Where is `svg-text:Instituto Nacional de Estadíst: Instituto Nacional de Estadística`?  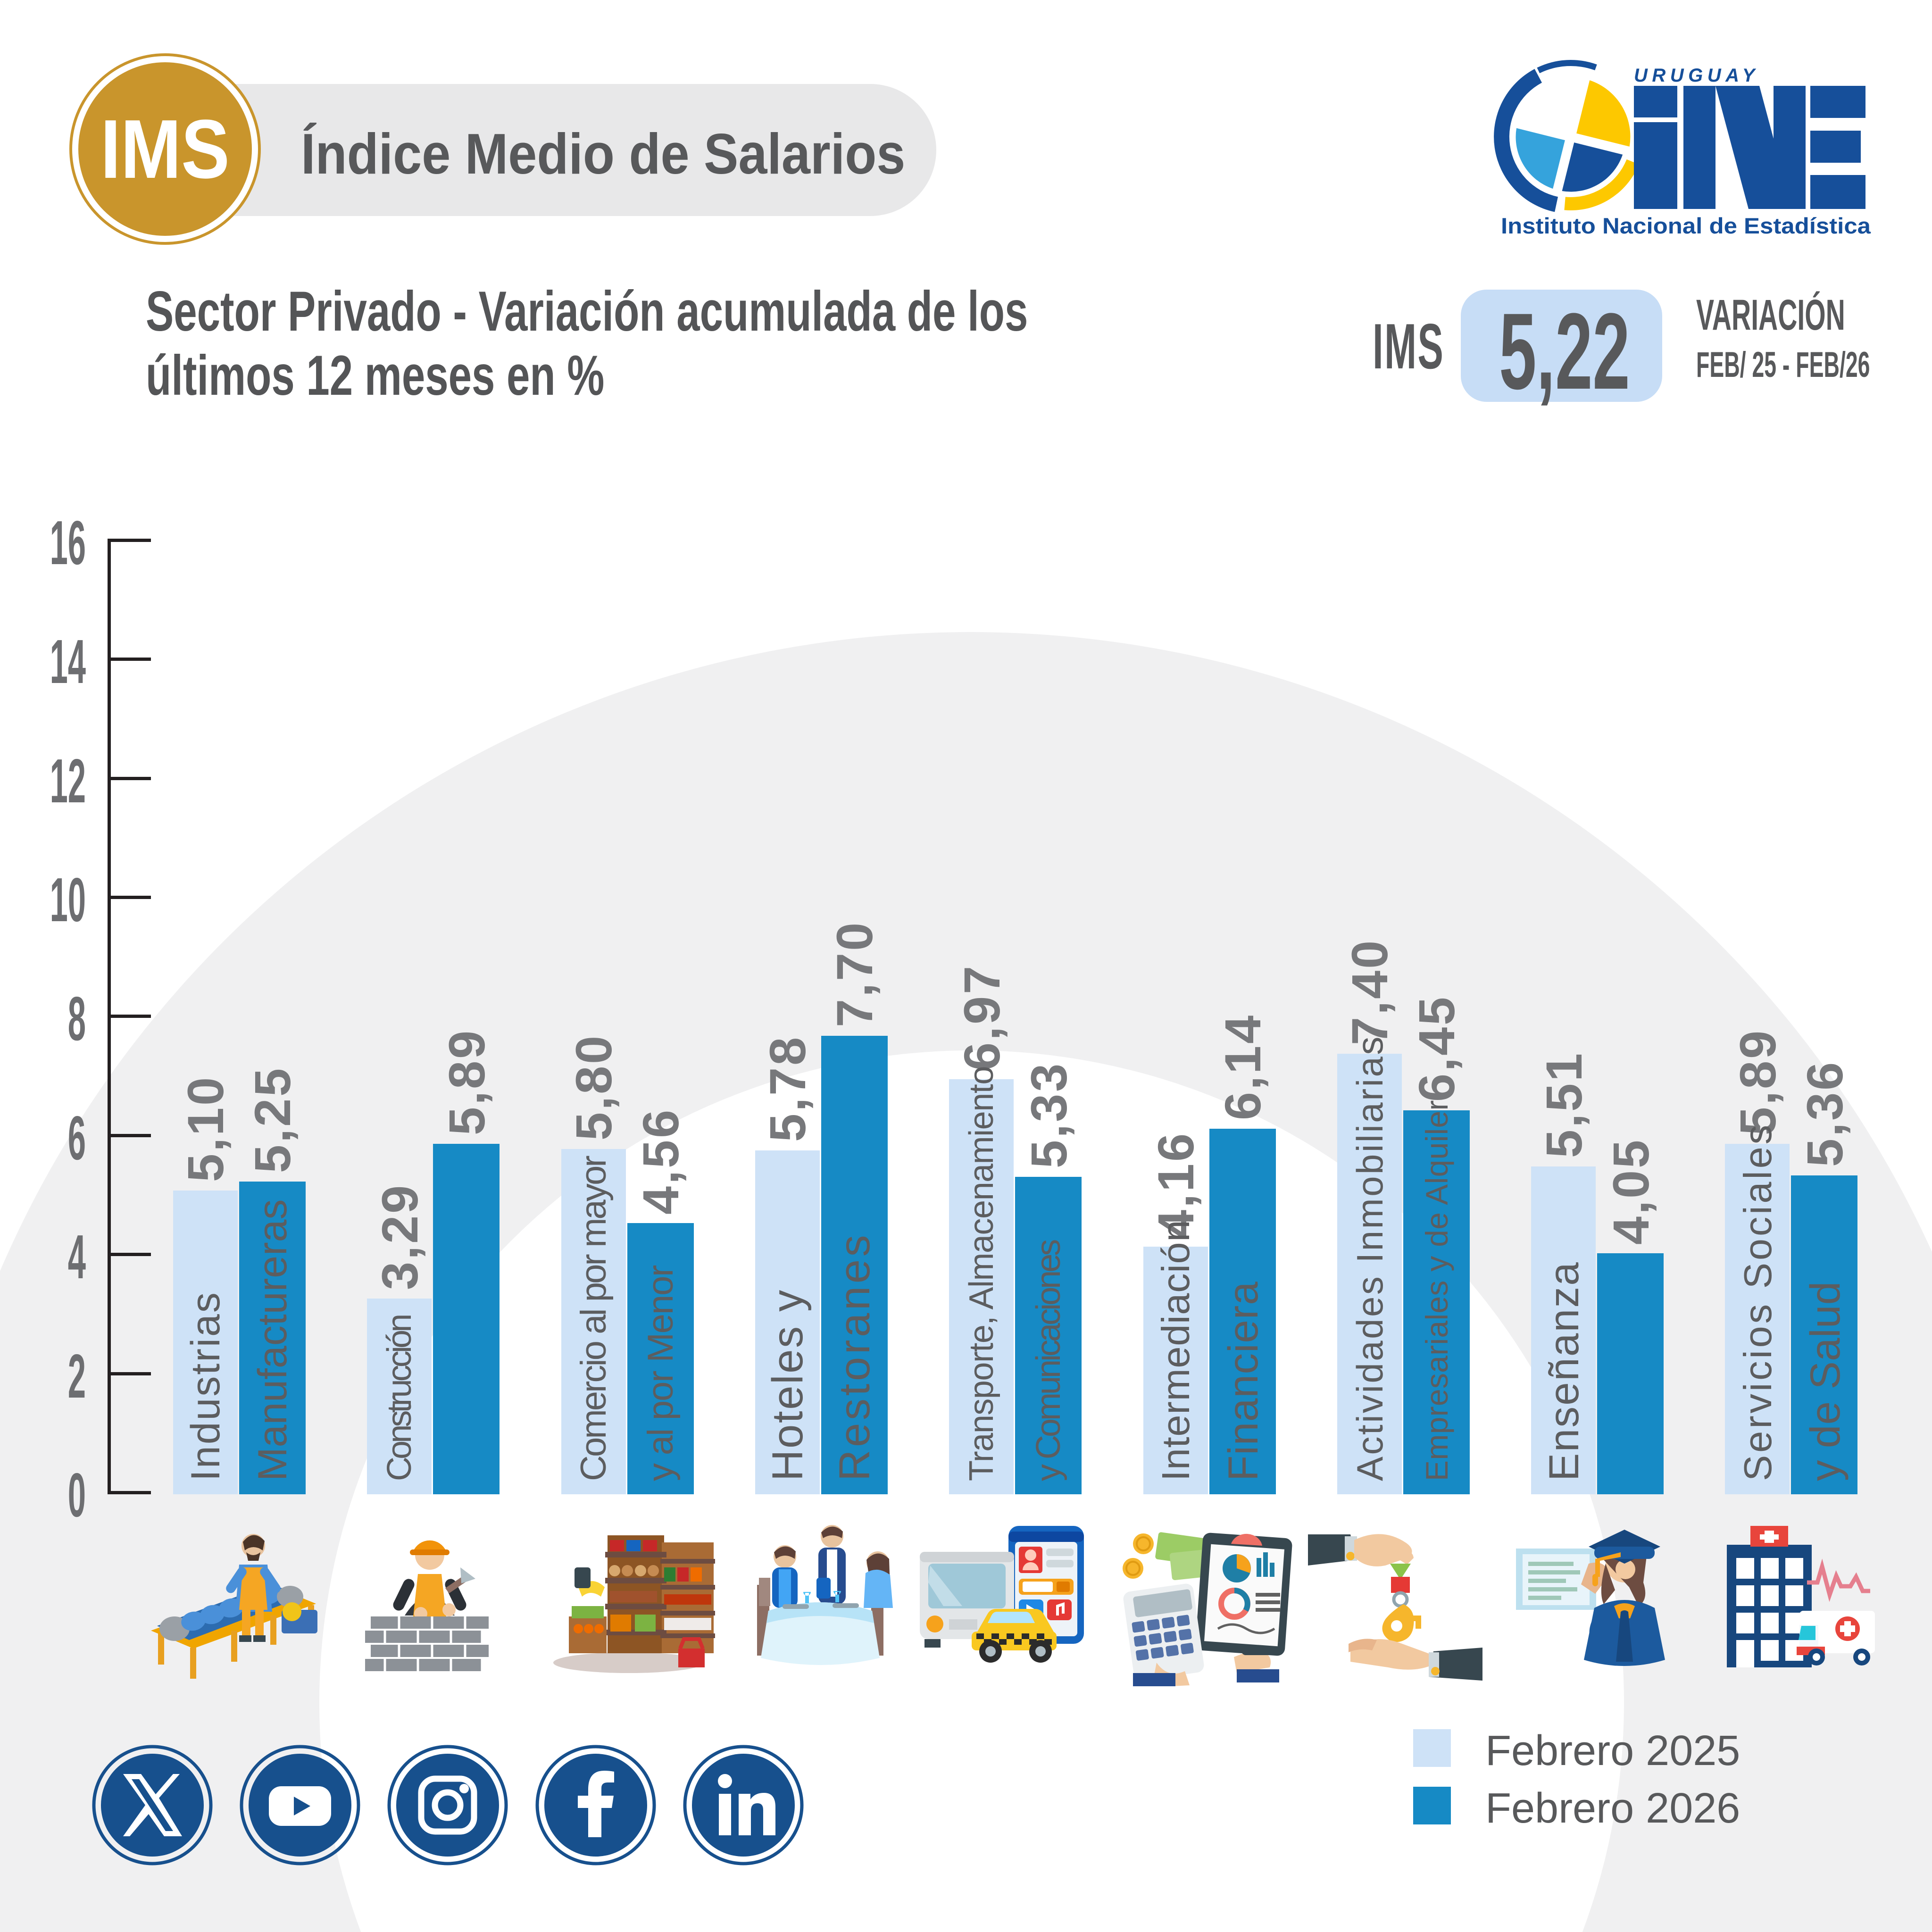
svg-text:Instituto Nacional de Estadíst: Instituto Nacional de Estadística is located at coordinates (1686, 225).